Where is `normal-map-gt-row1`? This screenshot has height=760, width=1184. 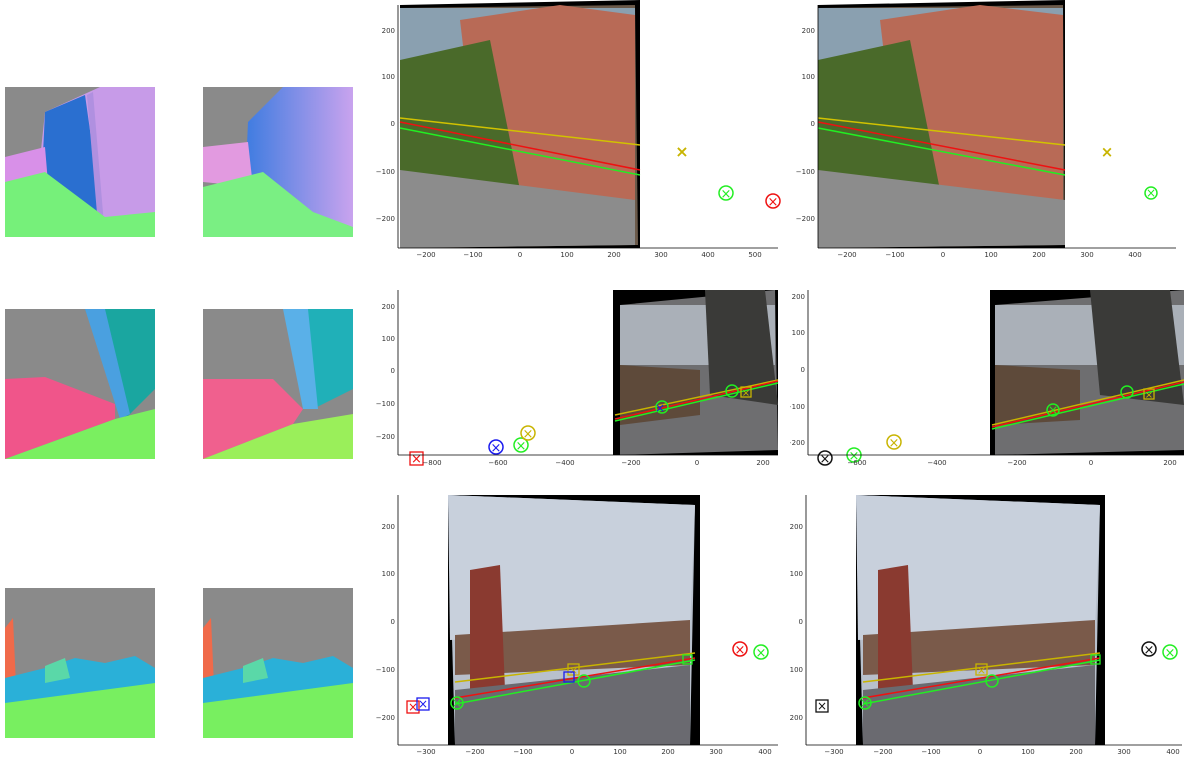
normal-map-gt-row1 is located at coordinates (80, 162).